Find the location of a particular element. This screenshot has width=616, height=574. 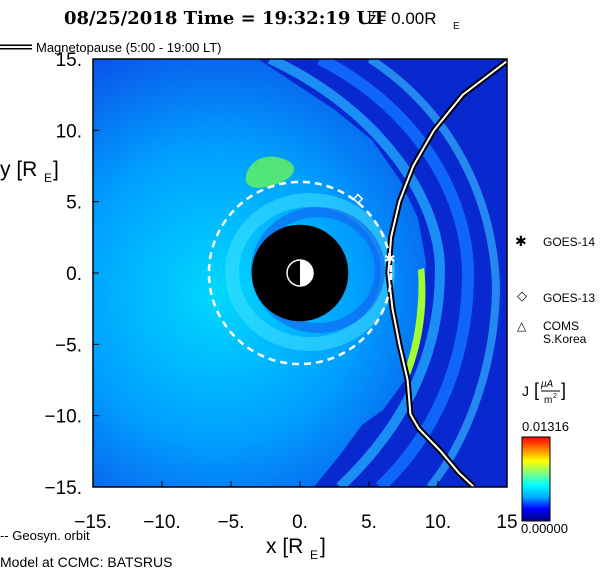

magnetopause-inner is located at coordinates (447, 273).